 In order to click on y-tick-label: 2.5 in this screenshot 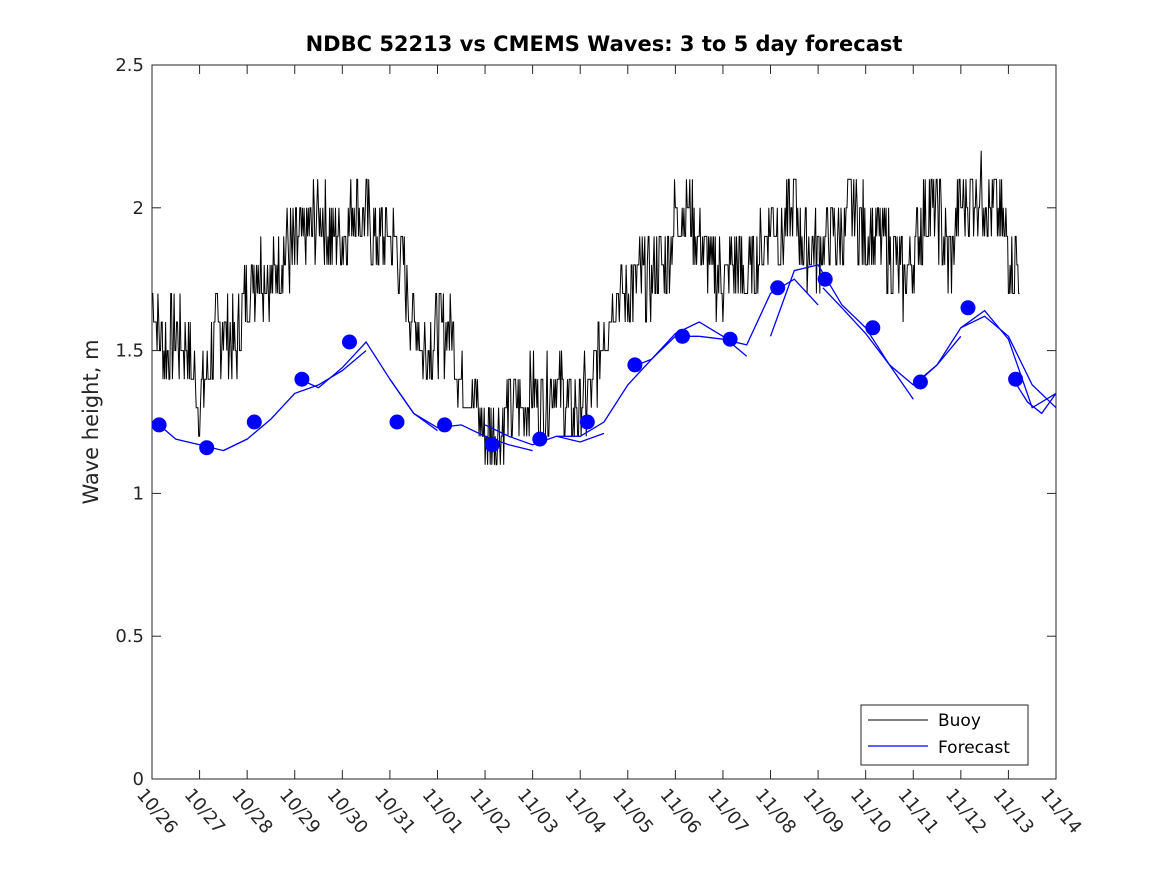, I will do `click(129, 65)`.